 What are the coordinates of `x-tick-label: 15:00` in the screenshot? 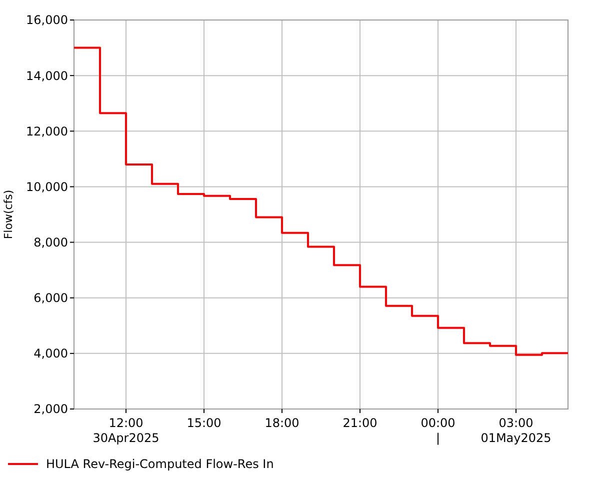 It's located at (204, 423).